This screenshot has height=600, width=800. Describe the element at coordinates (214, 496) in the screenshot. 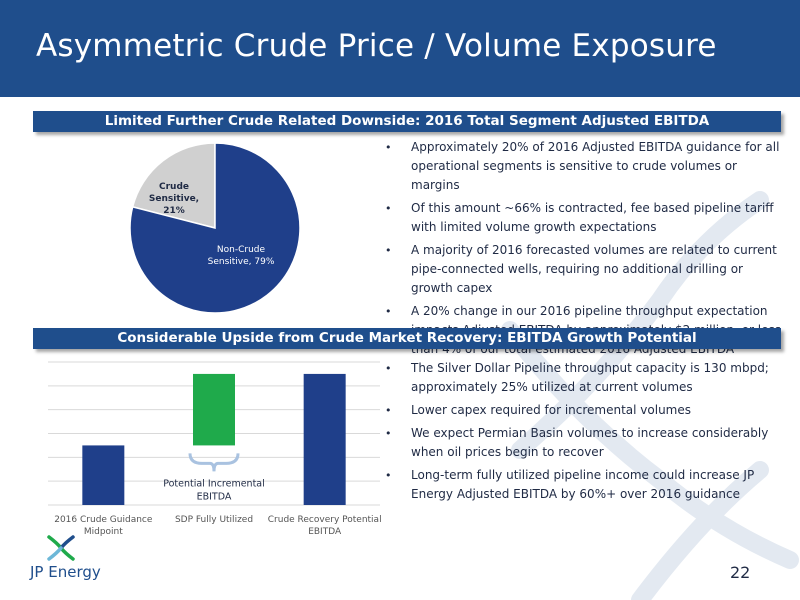

I see `annotation-label: EBITDA` at that location.